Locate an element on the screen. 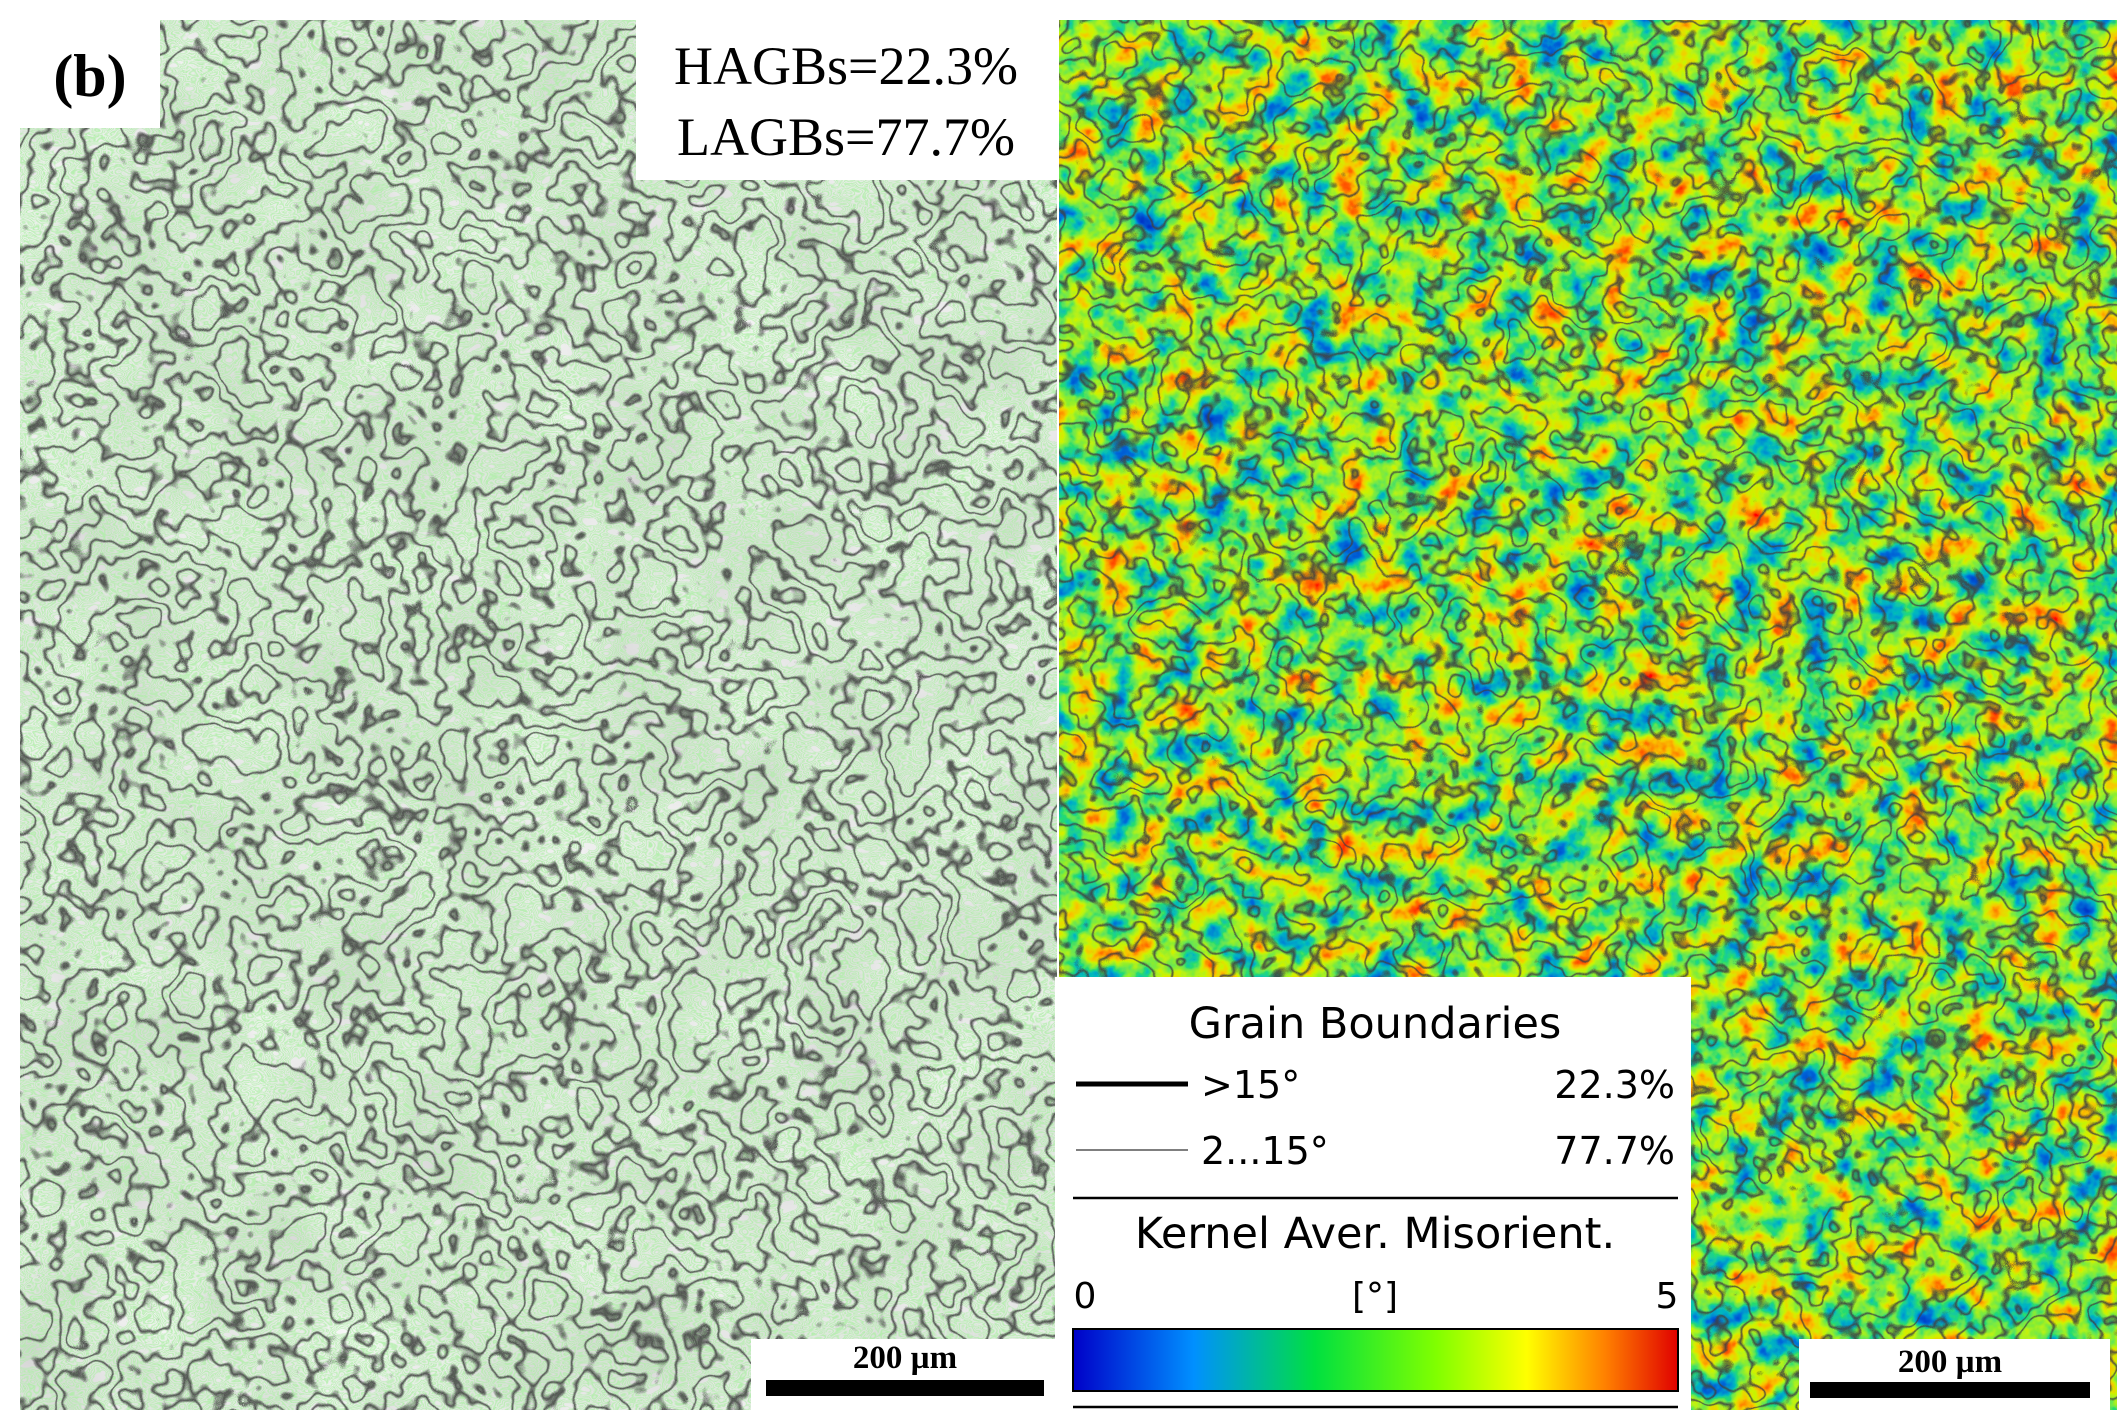 This screenshot has height=1426, width=2121. stats-box is located at coordinates (846, 100).